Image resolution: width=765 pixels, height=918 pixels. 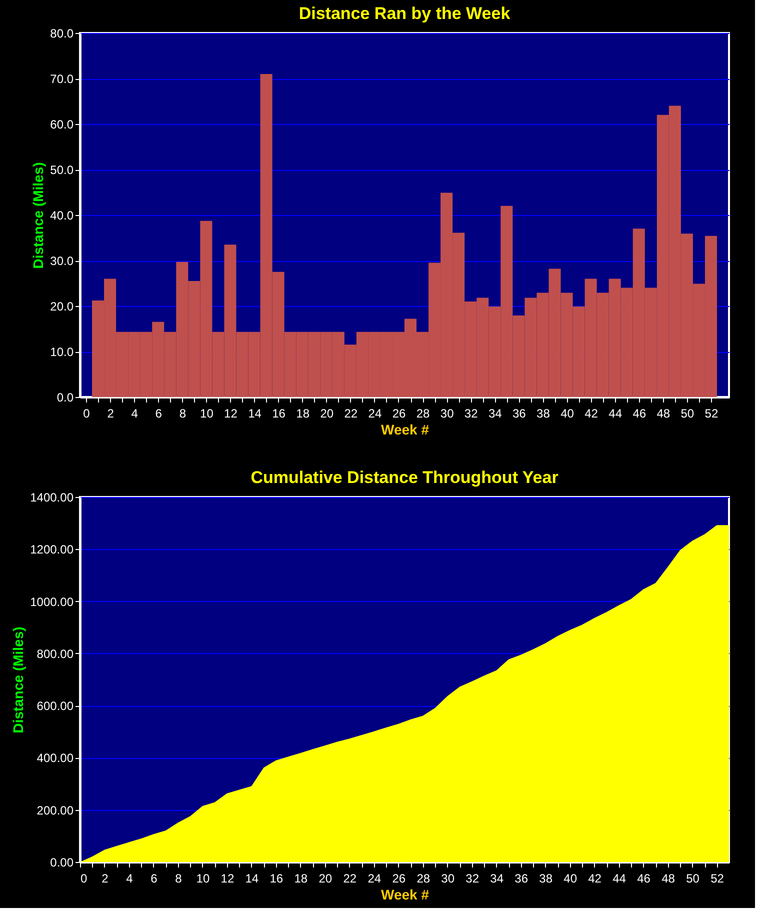 I want to click on y-tick-label: 1000.00, so click(x=52, y=601).